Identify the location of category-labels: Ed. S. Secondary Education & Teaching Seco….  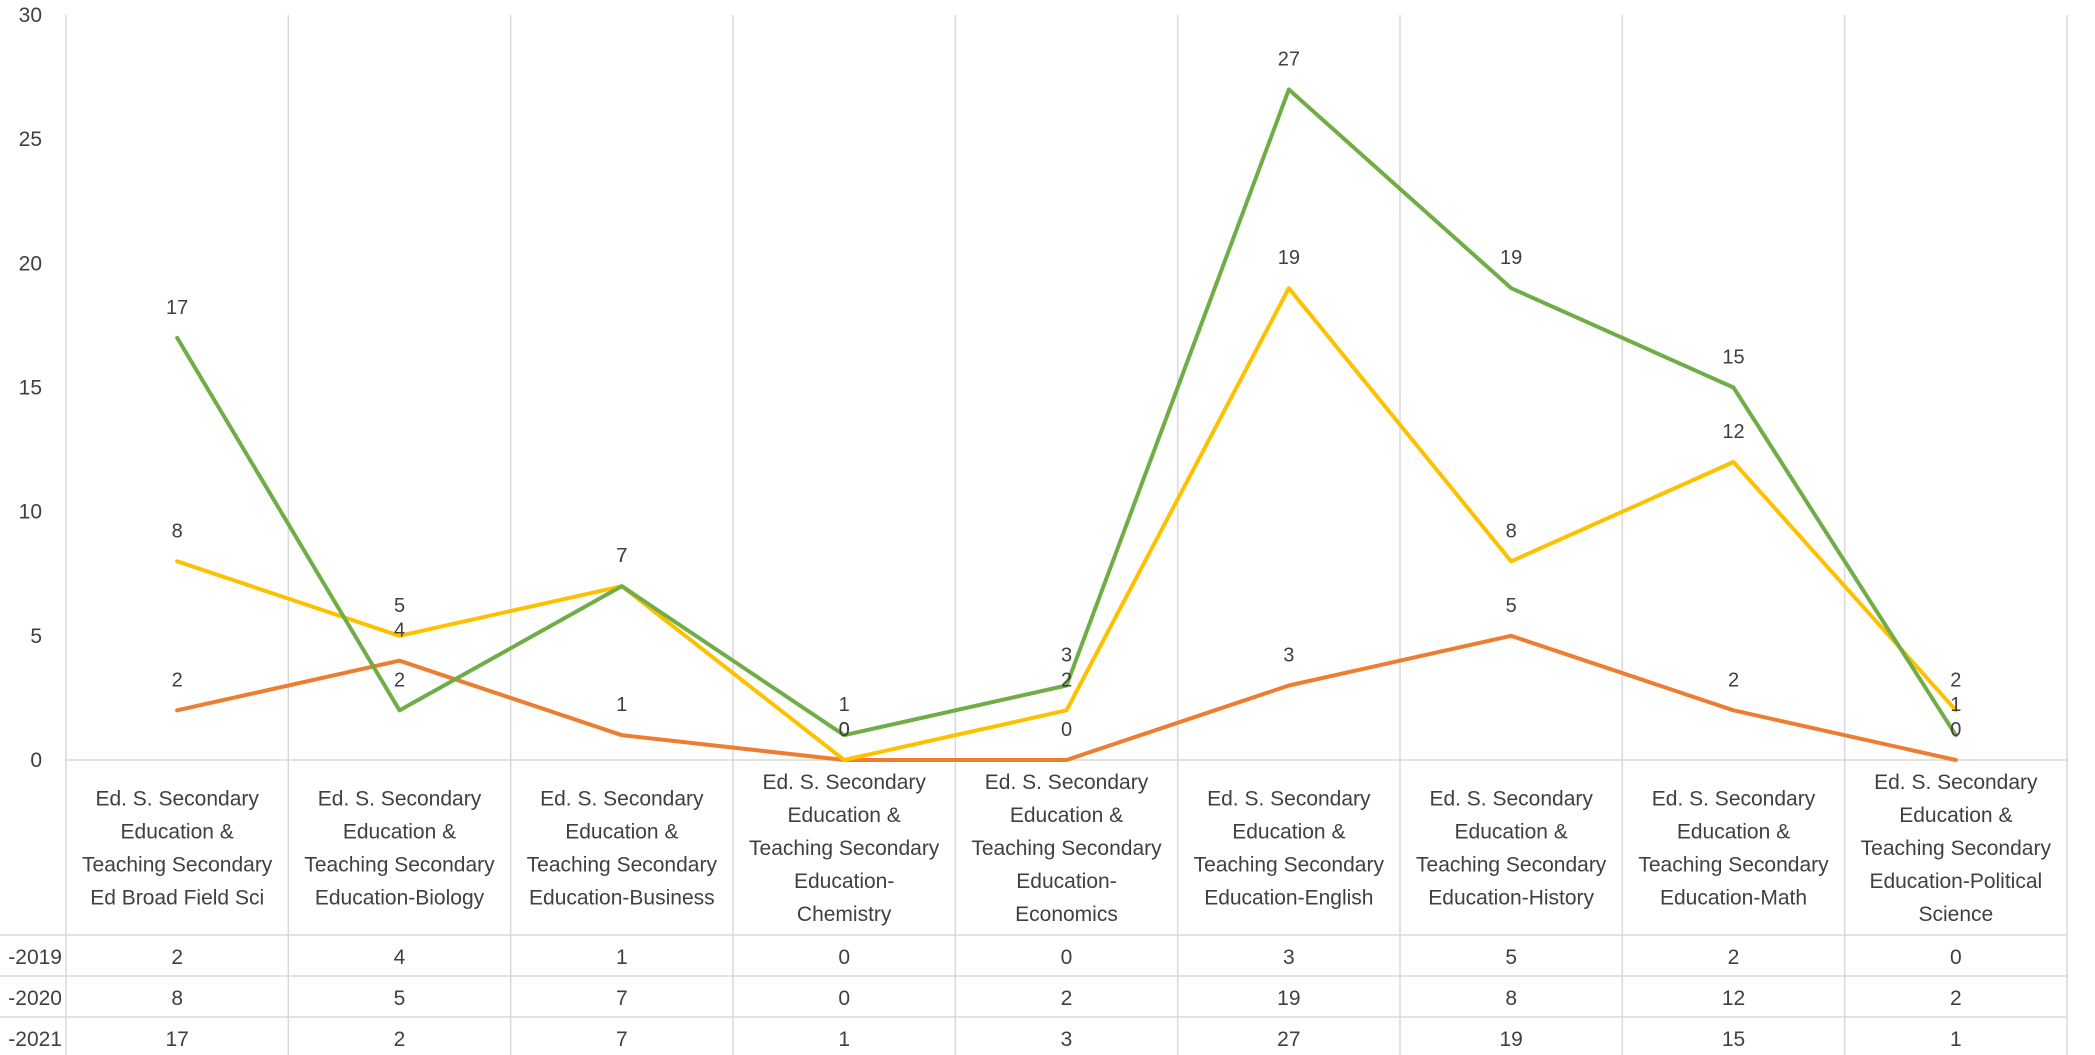
(1066, 848).